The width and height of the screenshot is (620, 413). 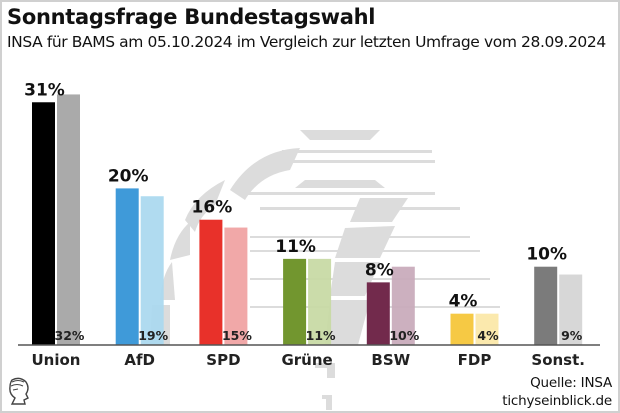 I want to click on value-label-current: 10%, so click(x=546, y=255).